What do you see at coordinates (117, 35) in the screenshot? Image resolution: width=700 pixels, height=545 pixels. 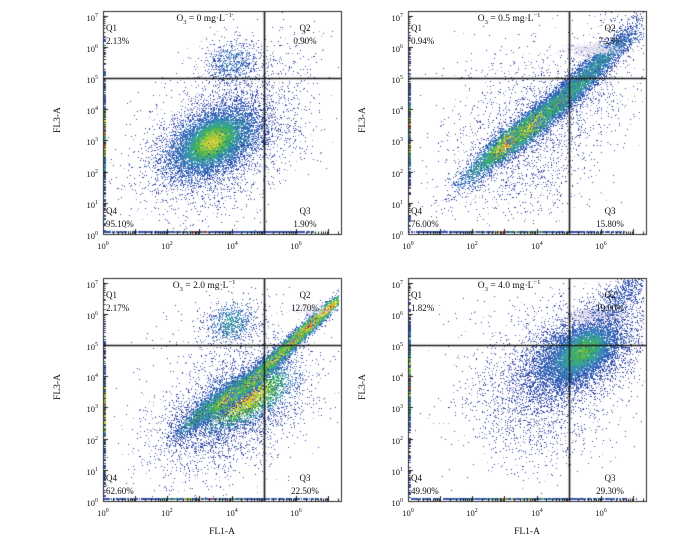 I see `quadrant-q1-label: Q1 2.13%` at bounding box center [117, 35].